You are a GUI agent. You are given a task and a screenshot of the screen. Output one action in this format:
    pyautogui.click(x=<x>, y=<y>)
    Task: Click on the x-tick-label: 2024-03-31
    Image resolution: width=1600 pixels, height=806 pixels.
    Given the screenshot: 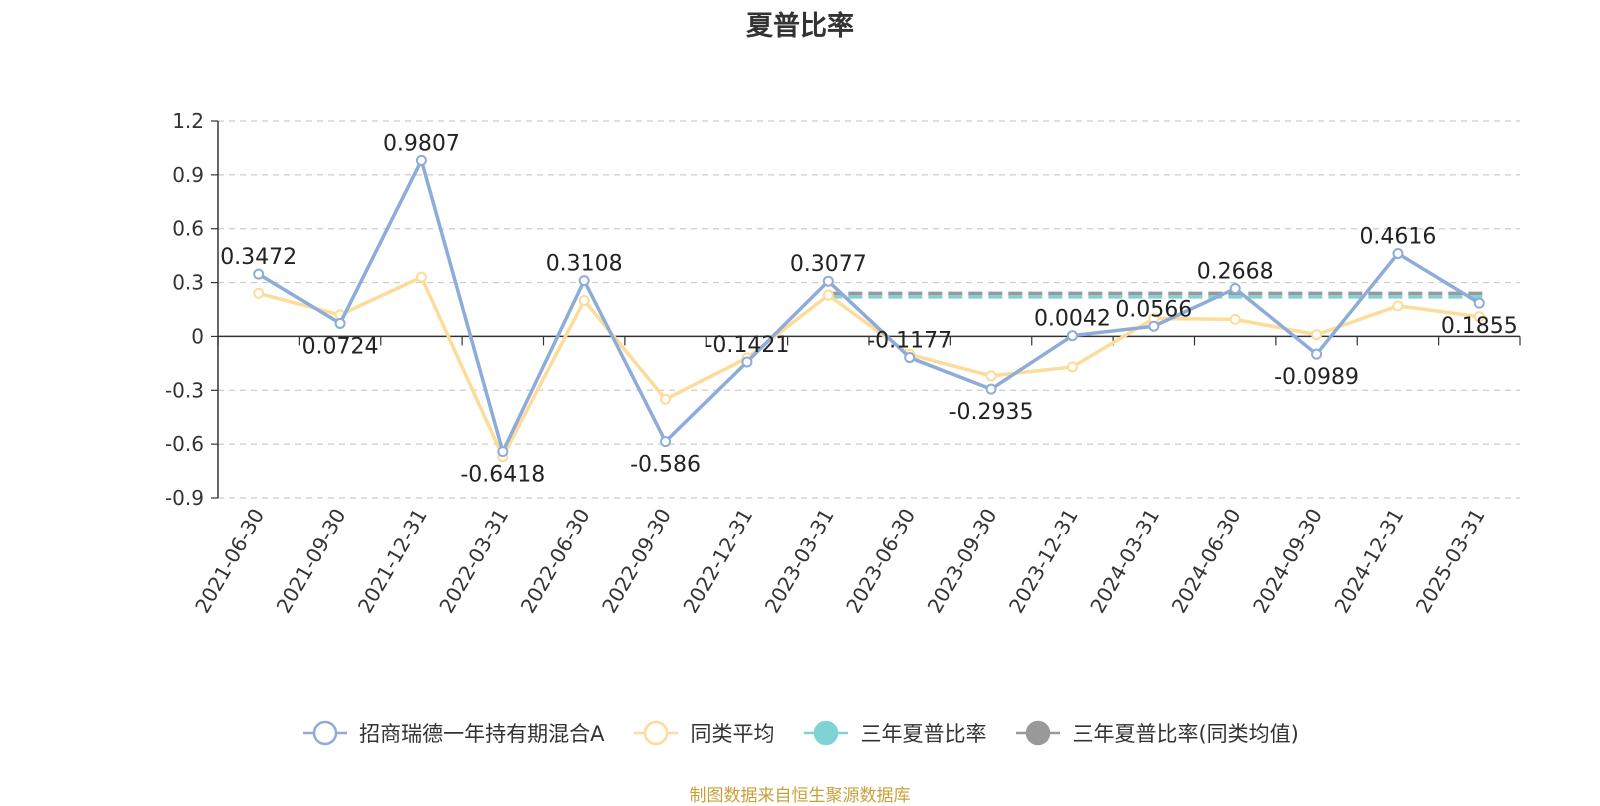 What is the action you would take?
    pyautogui.click(x=1124, y=561)
    